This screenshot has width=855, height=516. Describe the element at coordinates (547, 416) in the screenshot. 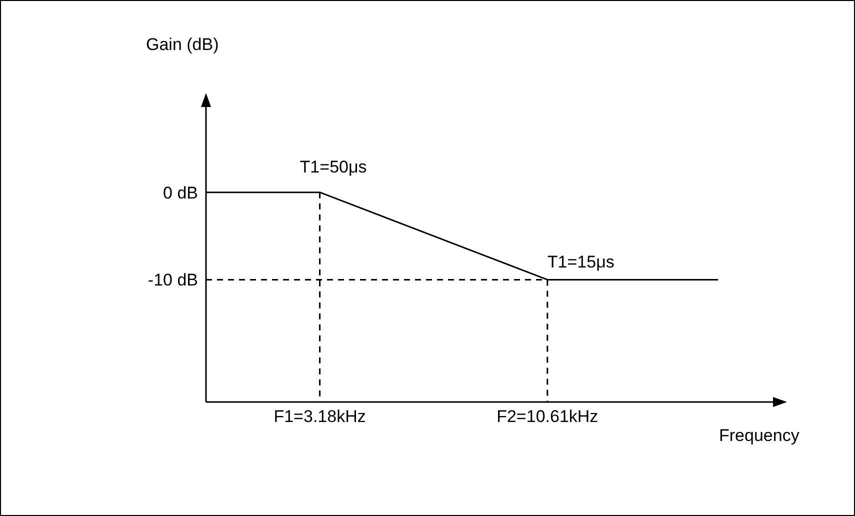

I see `x-tick-label: F2=10.61kHz` at that location.